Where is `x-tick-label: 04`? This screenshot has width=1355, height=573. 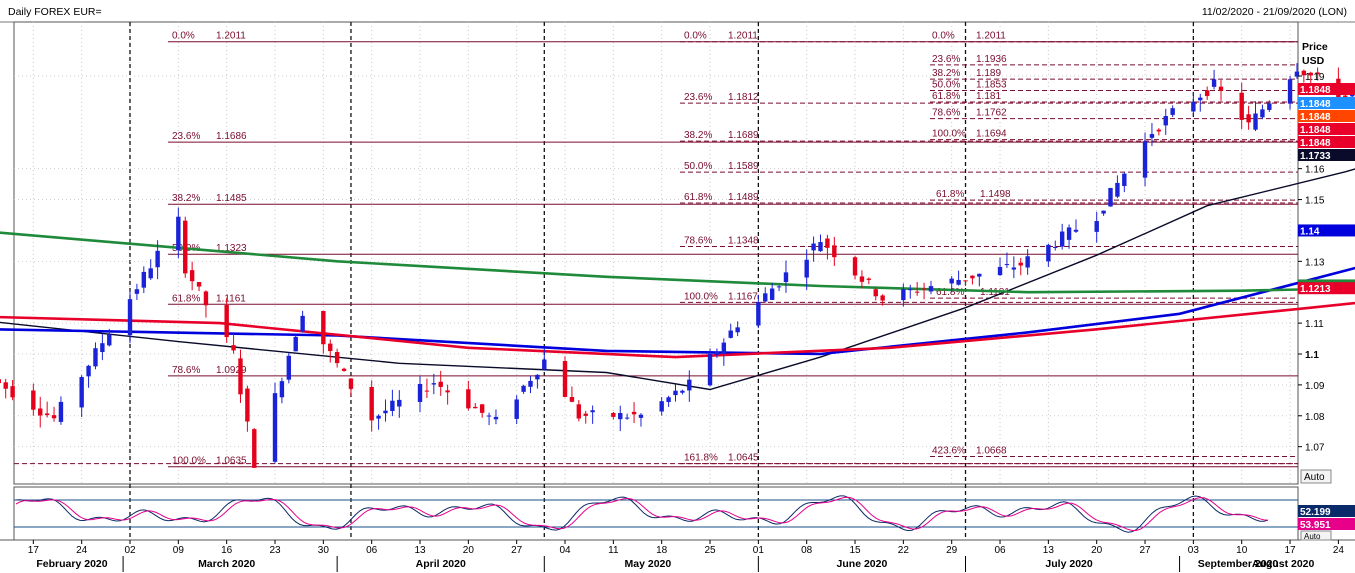
x-tick-label: 04 is located at coordinates (565, 550).